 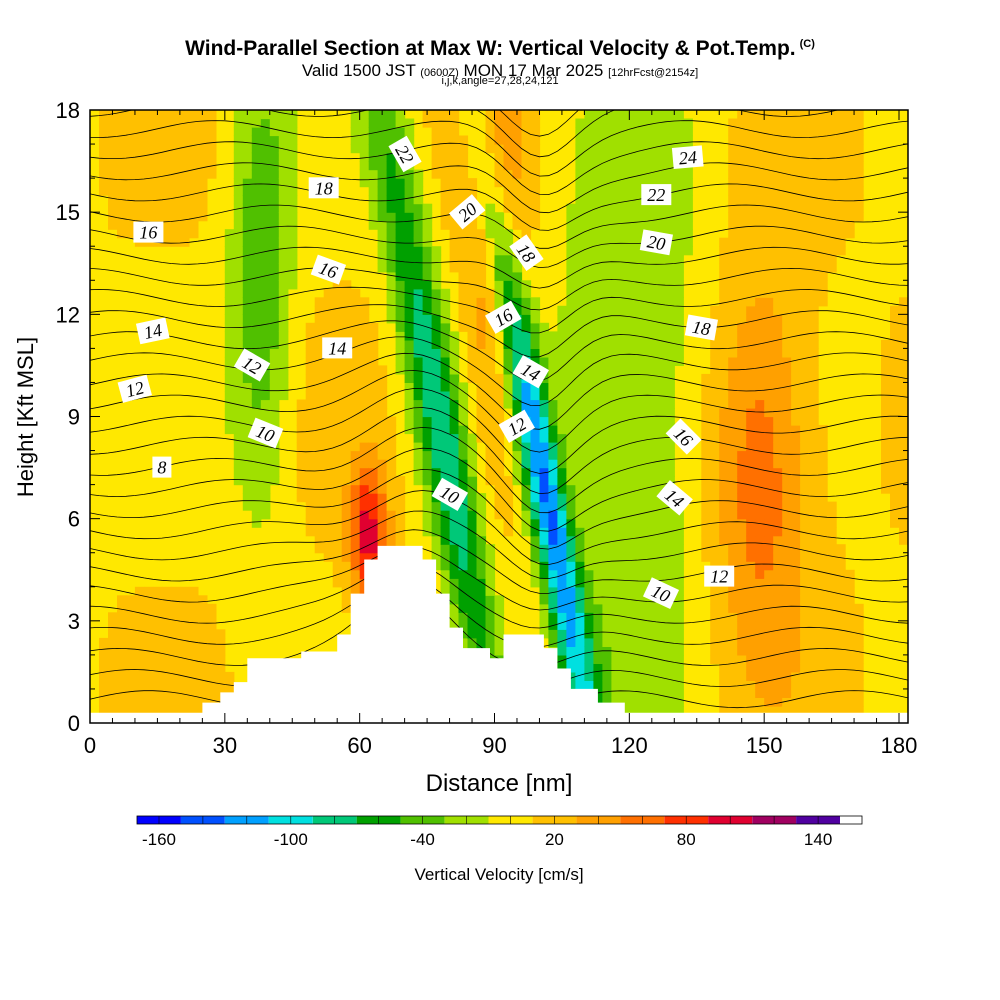 I want to click on colorbar-tick-label: -40, so click(x=422, y=839).